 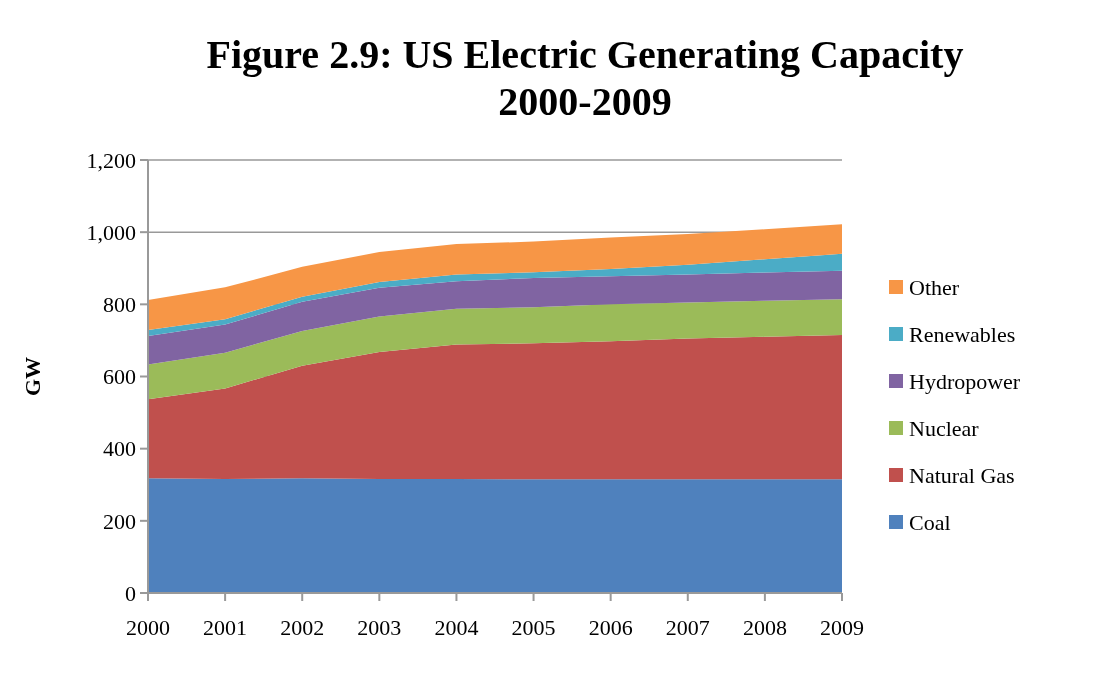 I want to click on x-tick-label: 2005, so click(x=533, y=627).